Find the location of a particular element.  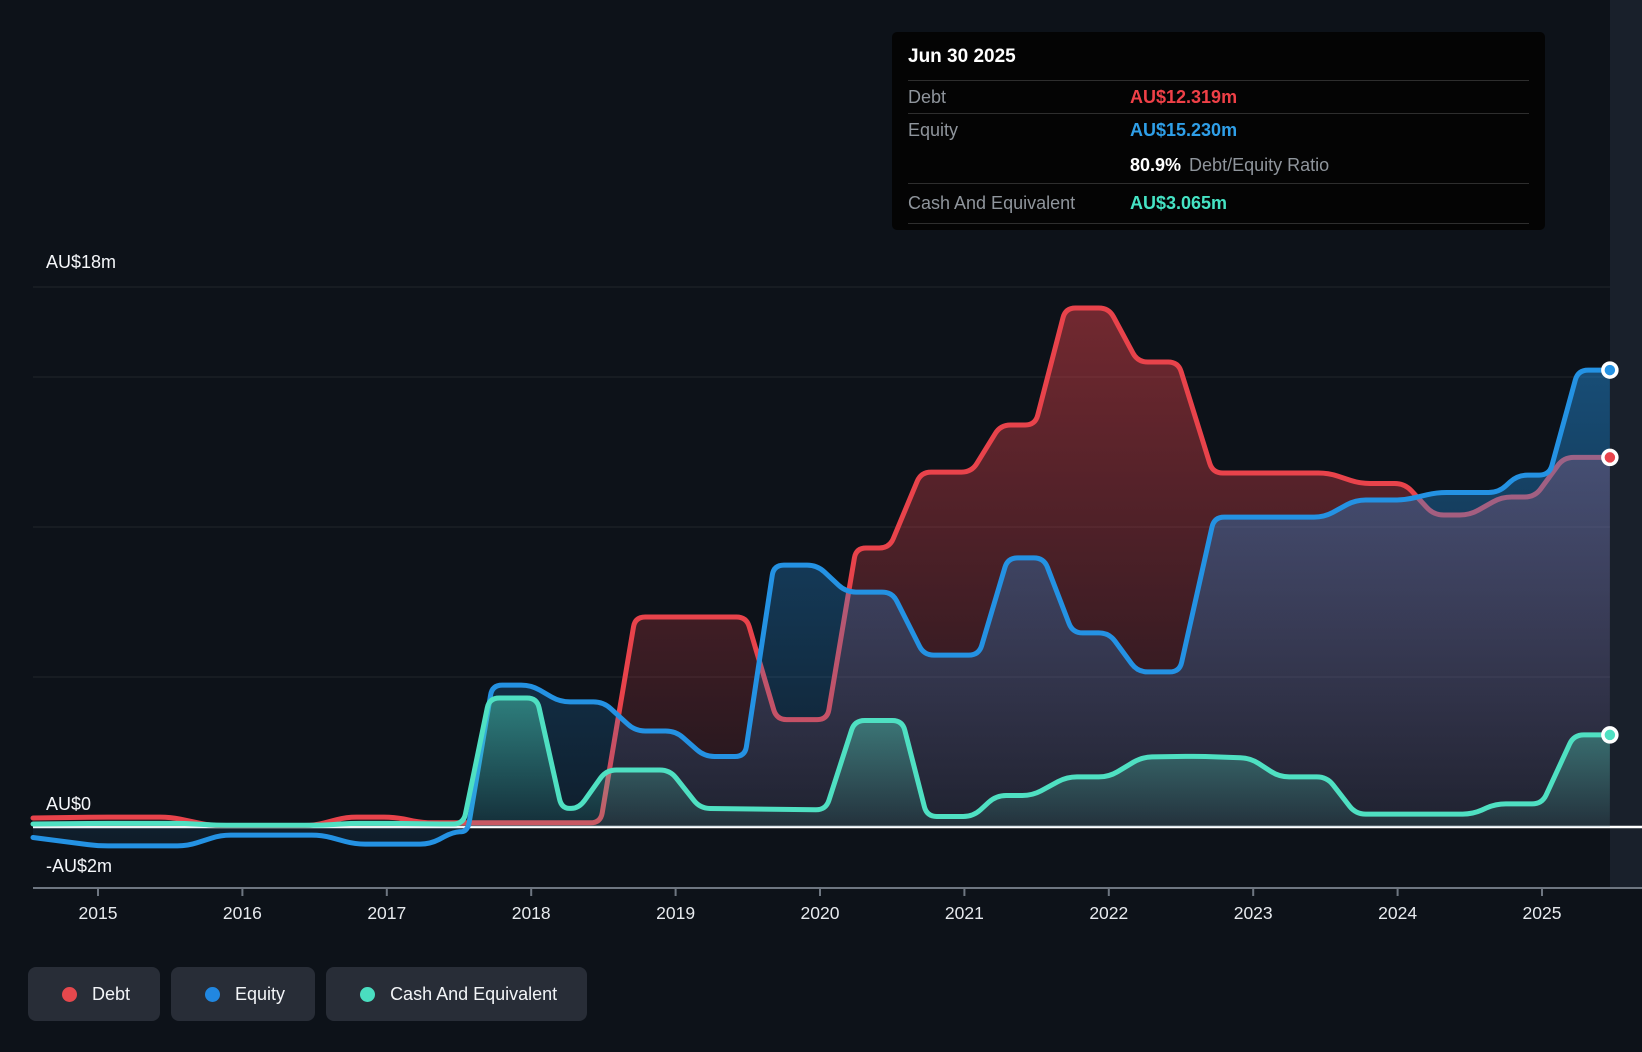

tooltip-row-debt: Debt AU$12.319m is located at coordinates (1218, 97).